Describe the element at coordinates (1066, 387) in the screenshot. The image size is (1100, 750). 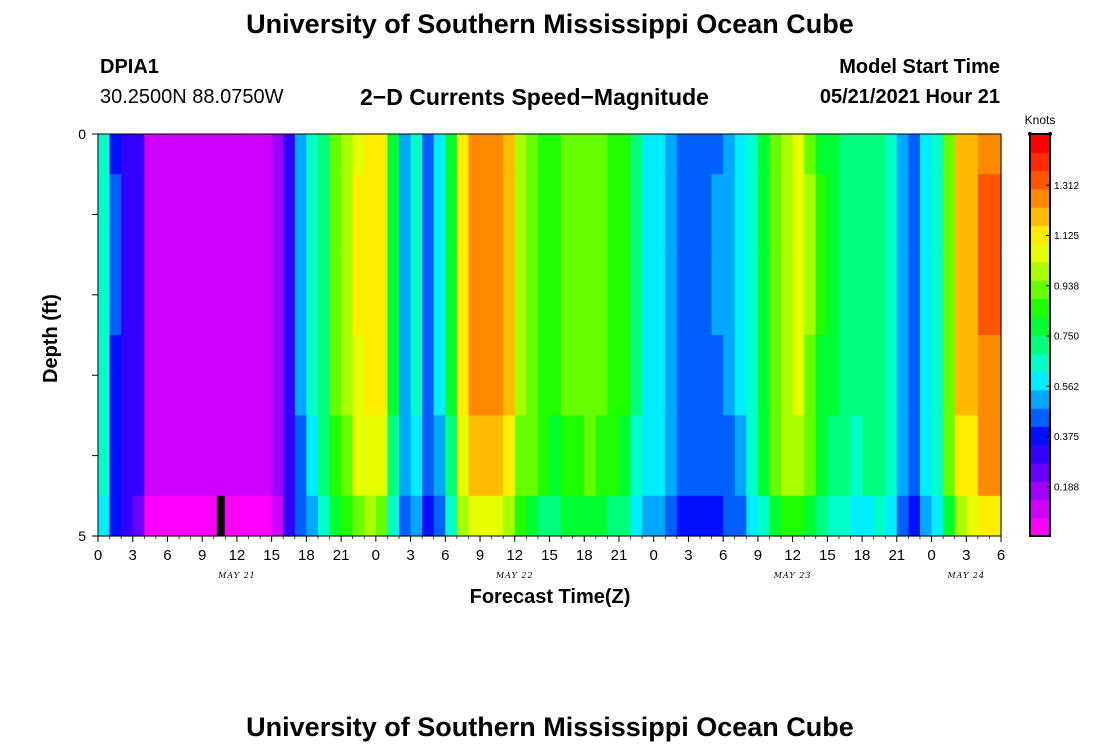
I see `colorbar-tick-label: 0.562` at that location.